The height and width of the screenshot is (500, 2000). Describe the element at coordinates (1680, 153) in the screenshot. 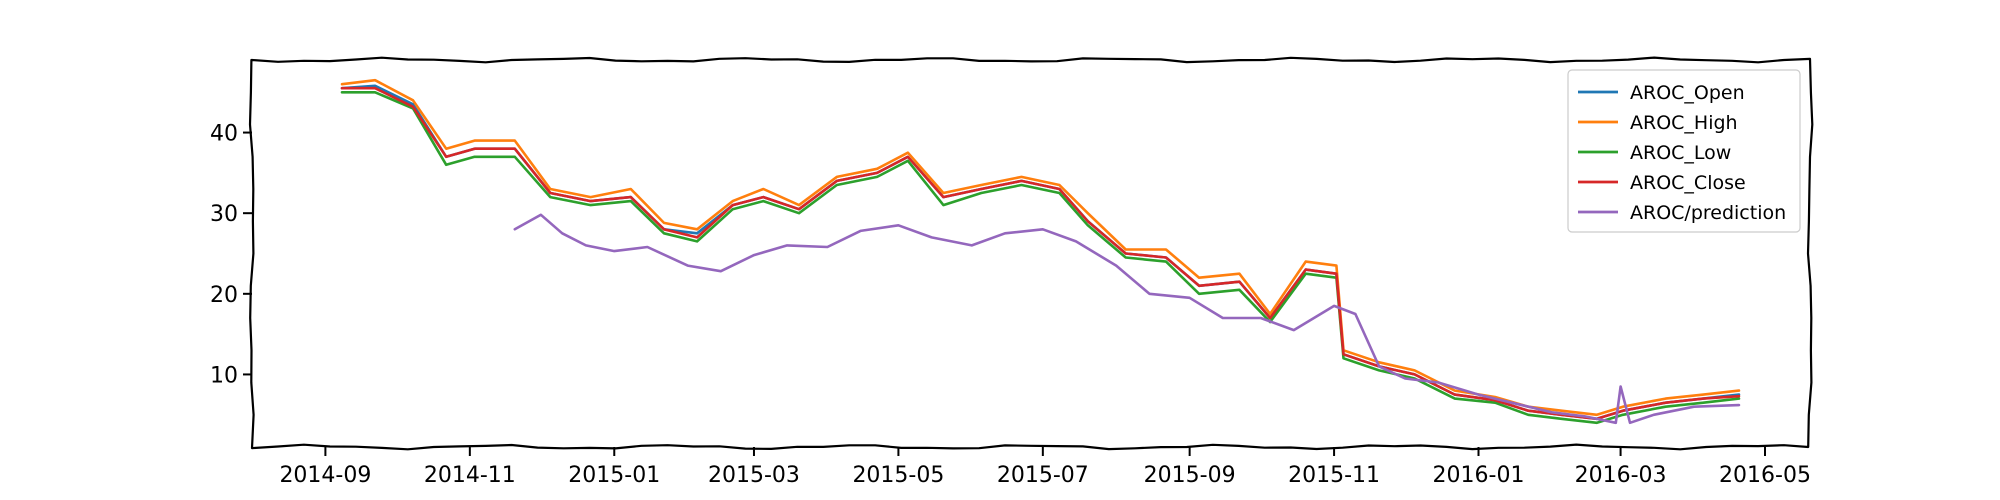

I see `legend-label: AROC_Low` at that location.